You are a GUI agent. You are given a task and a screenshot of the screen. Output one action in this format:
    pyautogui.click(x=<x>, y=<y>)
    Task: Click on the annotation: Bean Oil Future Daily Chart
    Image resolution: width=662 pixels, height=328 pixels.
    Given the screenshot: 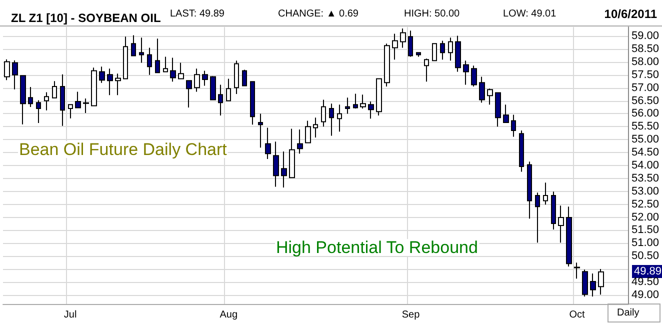 What is the action you would take?
    pyautogui.click(x=123, y=149)
    